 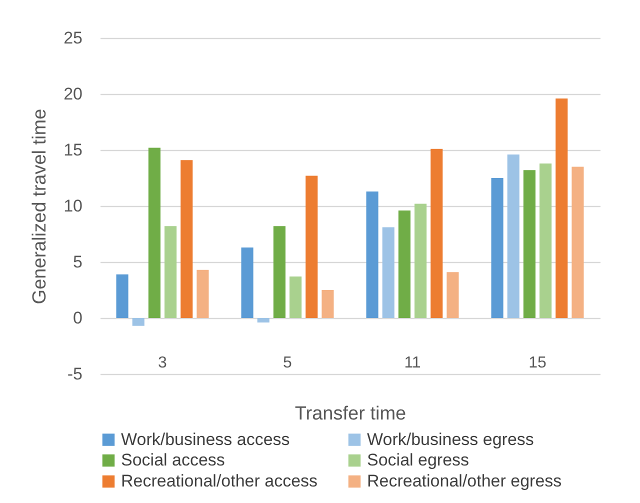 I want to click on x-tick-label: 11, so click(x=412, y=363).